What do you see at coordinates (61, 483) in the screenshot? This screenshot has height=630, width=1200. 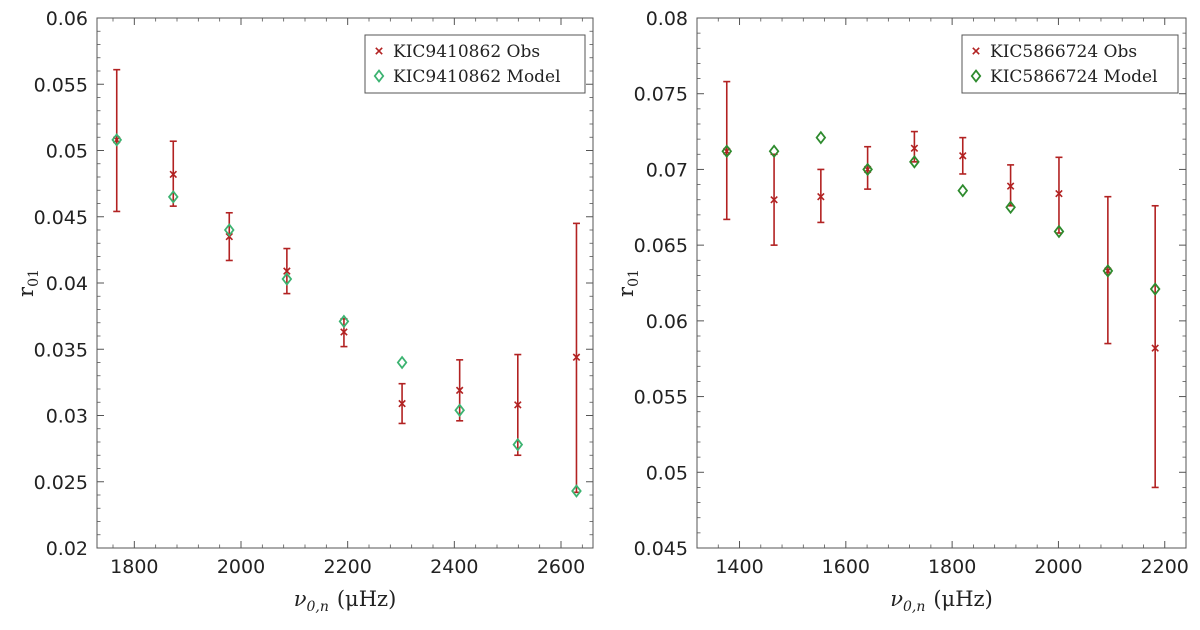 I see `y-tick-label: 0.025` at bounding box center [61, 483].